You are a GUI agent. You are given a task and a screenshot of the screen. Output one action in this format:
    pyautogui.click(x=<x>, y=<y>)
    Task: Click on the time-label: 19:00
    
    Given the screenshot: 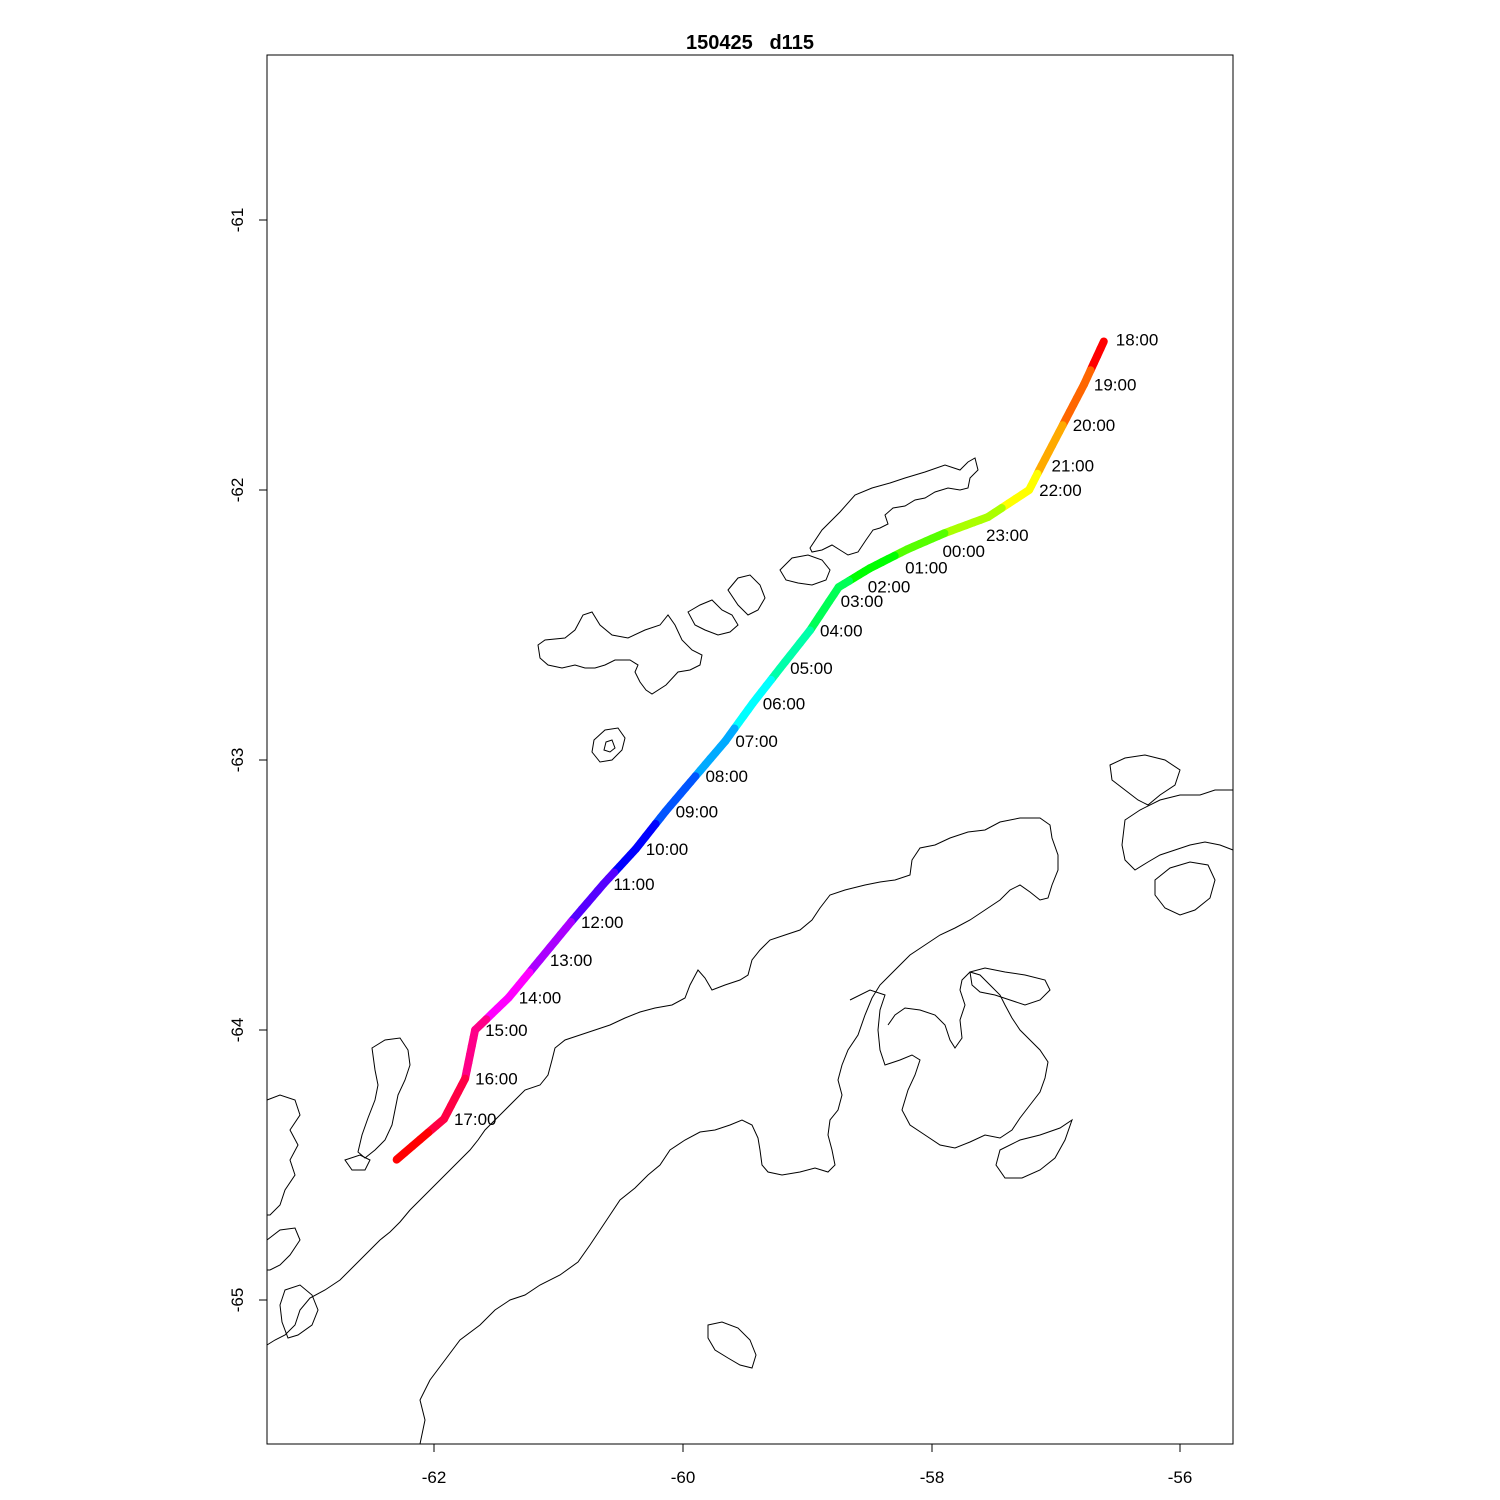 What is the action you would take?
    pyautogui.click(x=1115, y=385)
    